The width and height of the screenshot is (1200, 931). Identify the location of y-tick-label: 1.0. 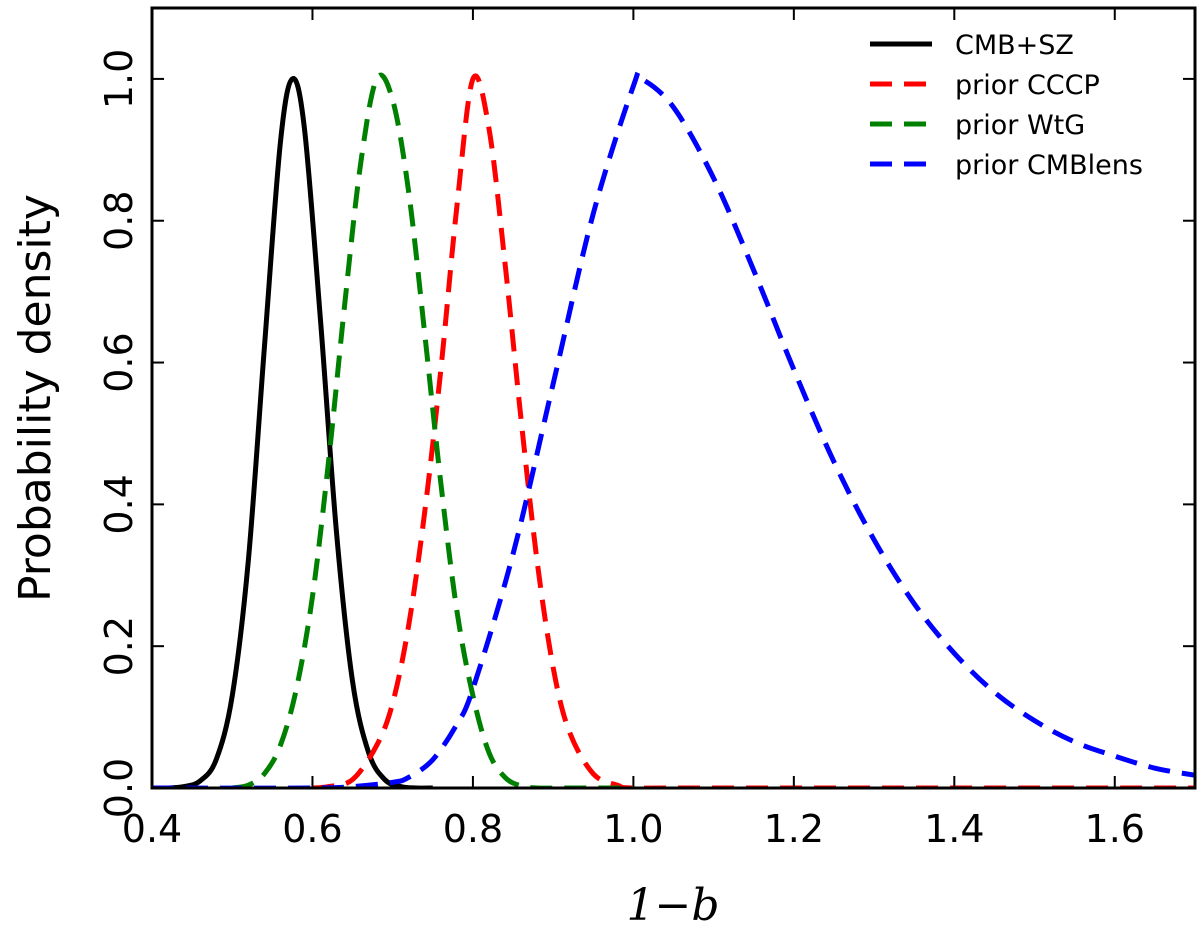
(119, 79).